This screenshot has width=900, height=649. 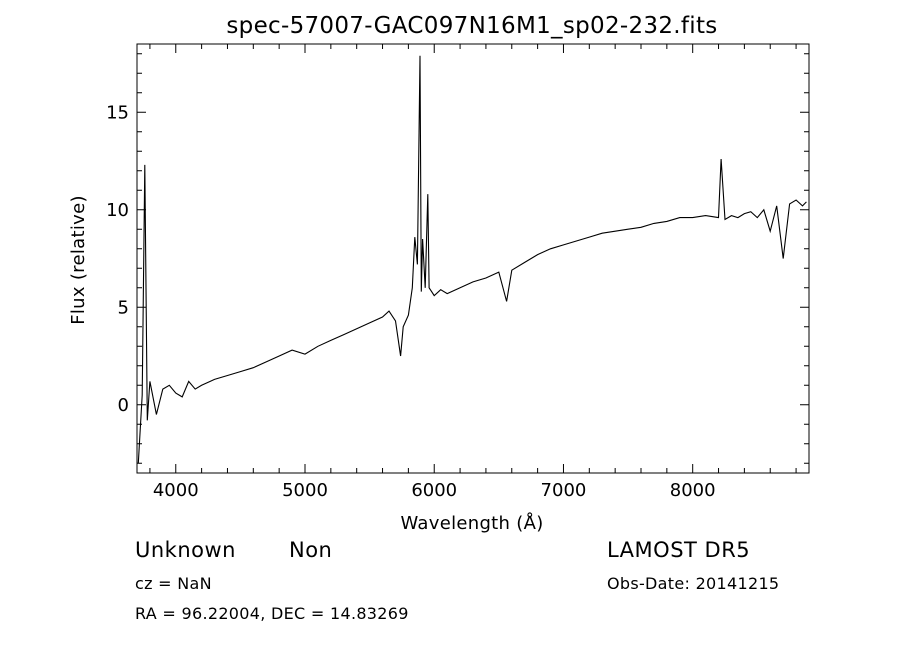 I want to click on y-tick-label: 5, so click(x=123, y=307).